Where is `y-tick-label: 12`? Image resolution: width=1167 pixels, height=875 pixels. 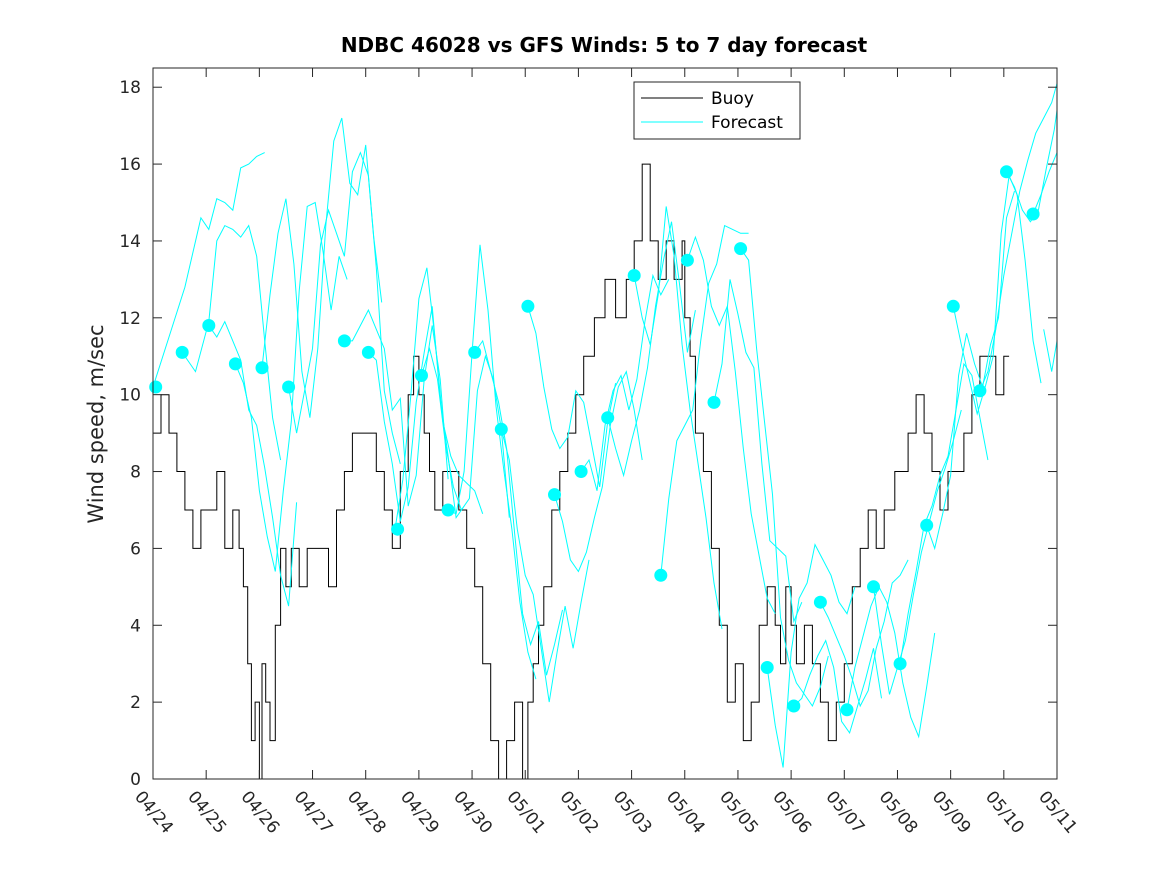
y-tick-label: 12 is located at coordinates (130, 319).